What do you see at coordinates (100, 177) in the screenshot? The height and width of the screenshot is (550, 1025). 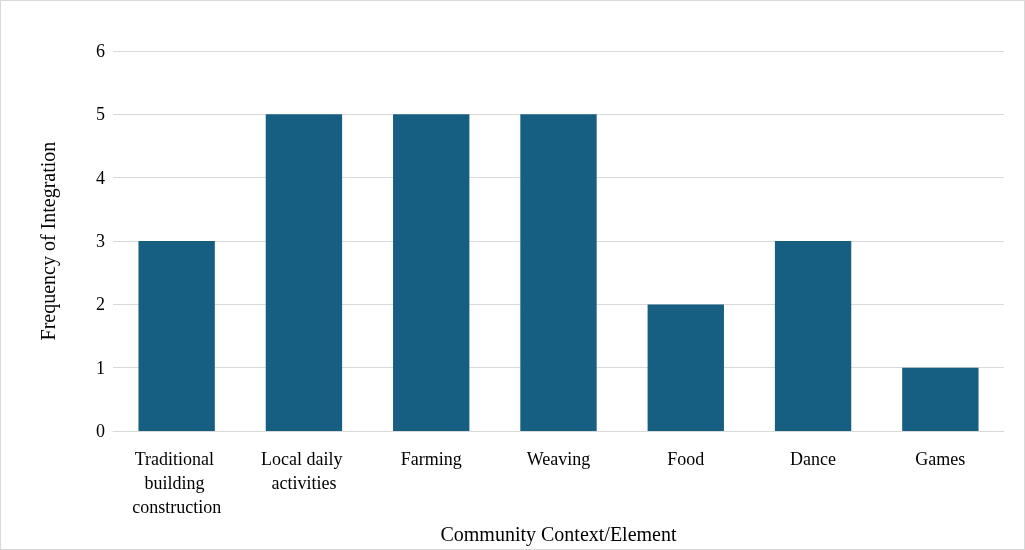 I see `y-tick-label: 4` at bounding box center [100, 177].